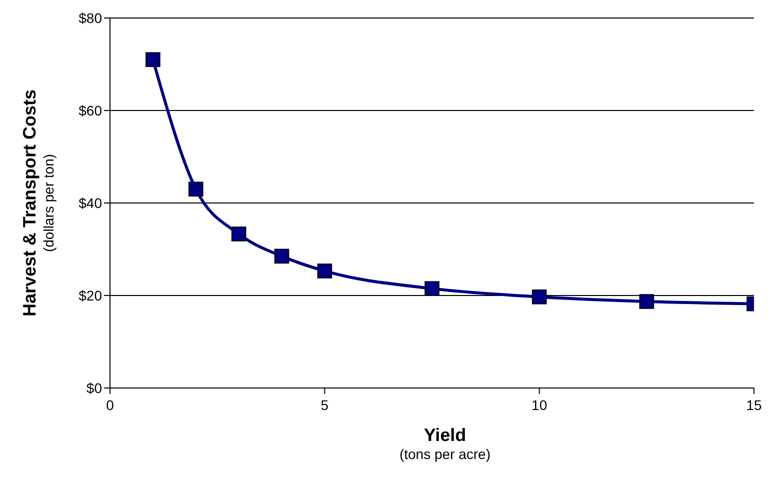 This screenshot has height=501, width=776. What do you see at coordinates (110, 404) in the screenshot?
I see `x-tick-label: 0` at bounding box center [110, 404].